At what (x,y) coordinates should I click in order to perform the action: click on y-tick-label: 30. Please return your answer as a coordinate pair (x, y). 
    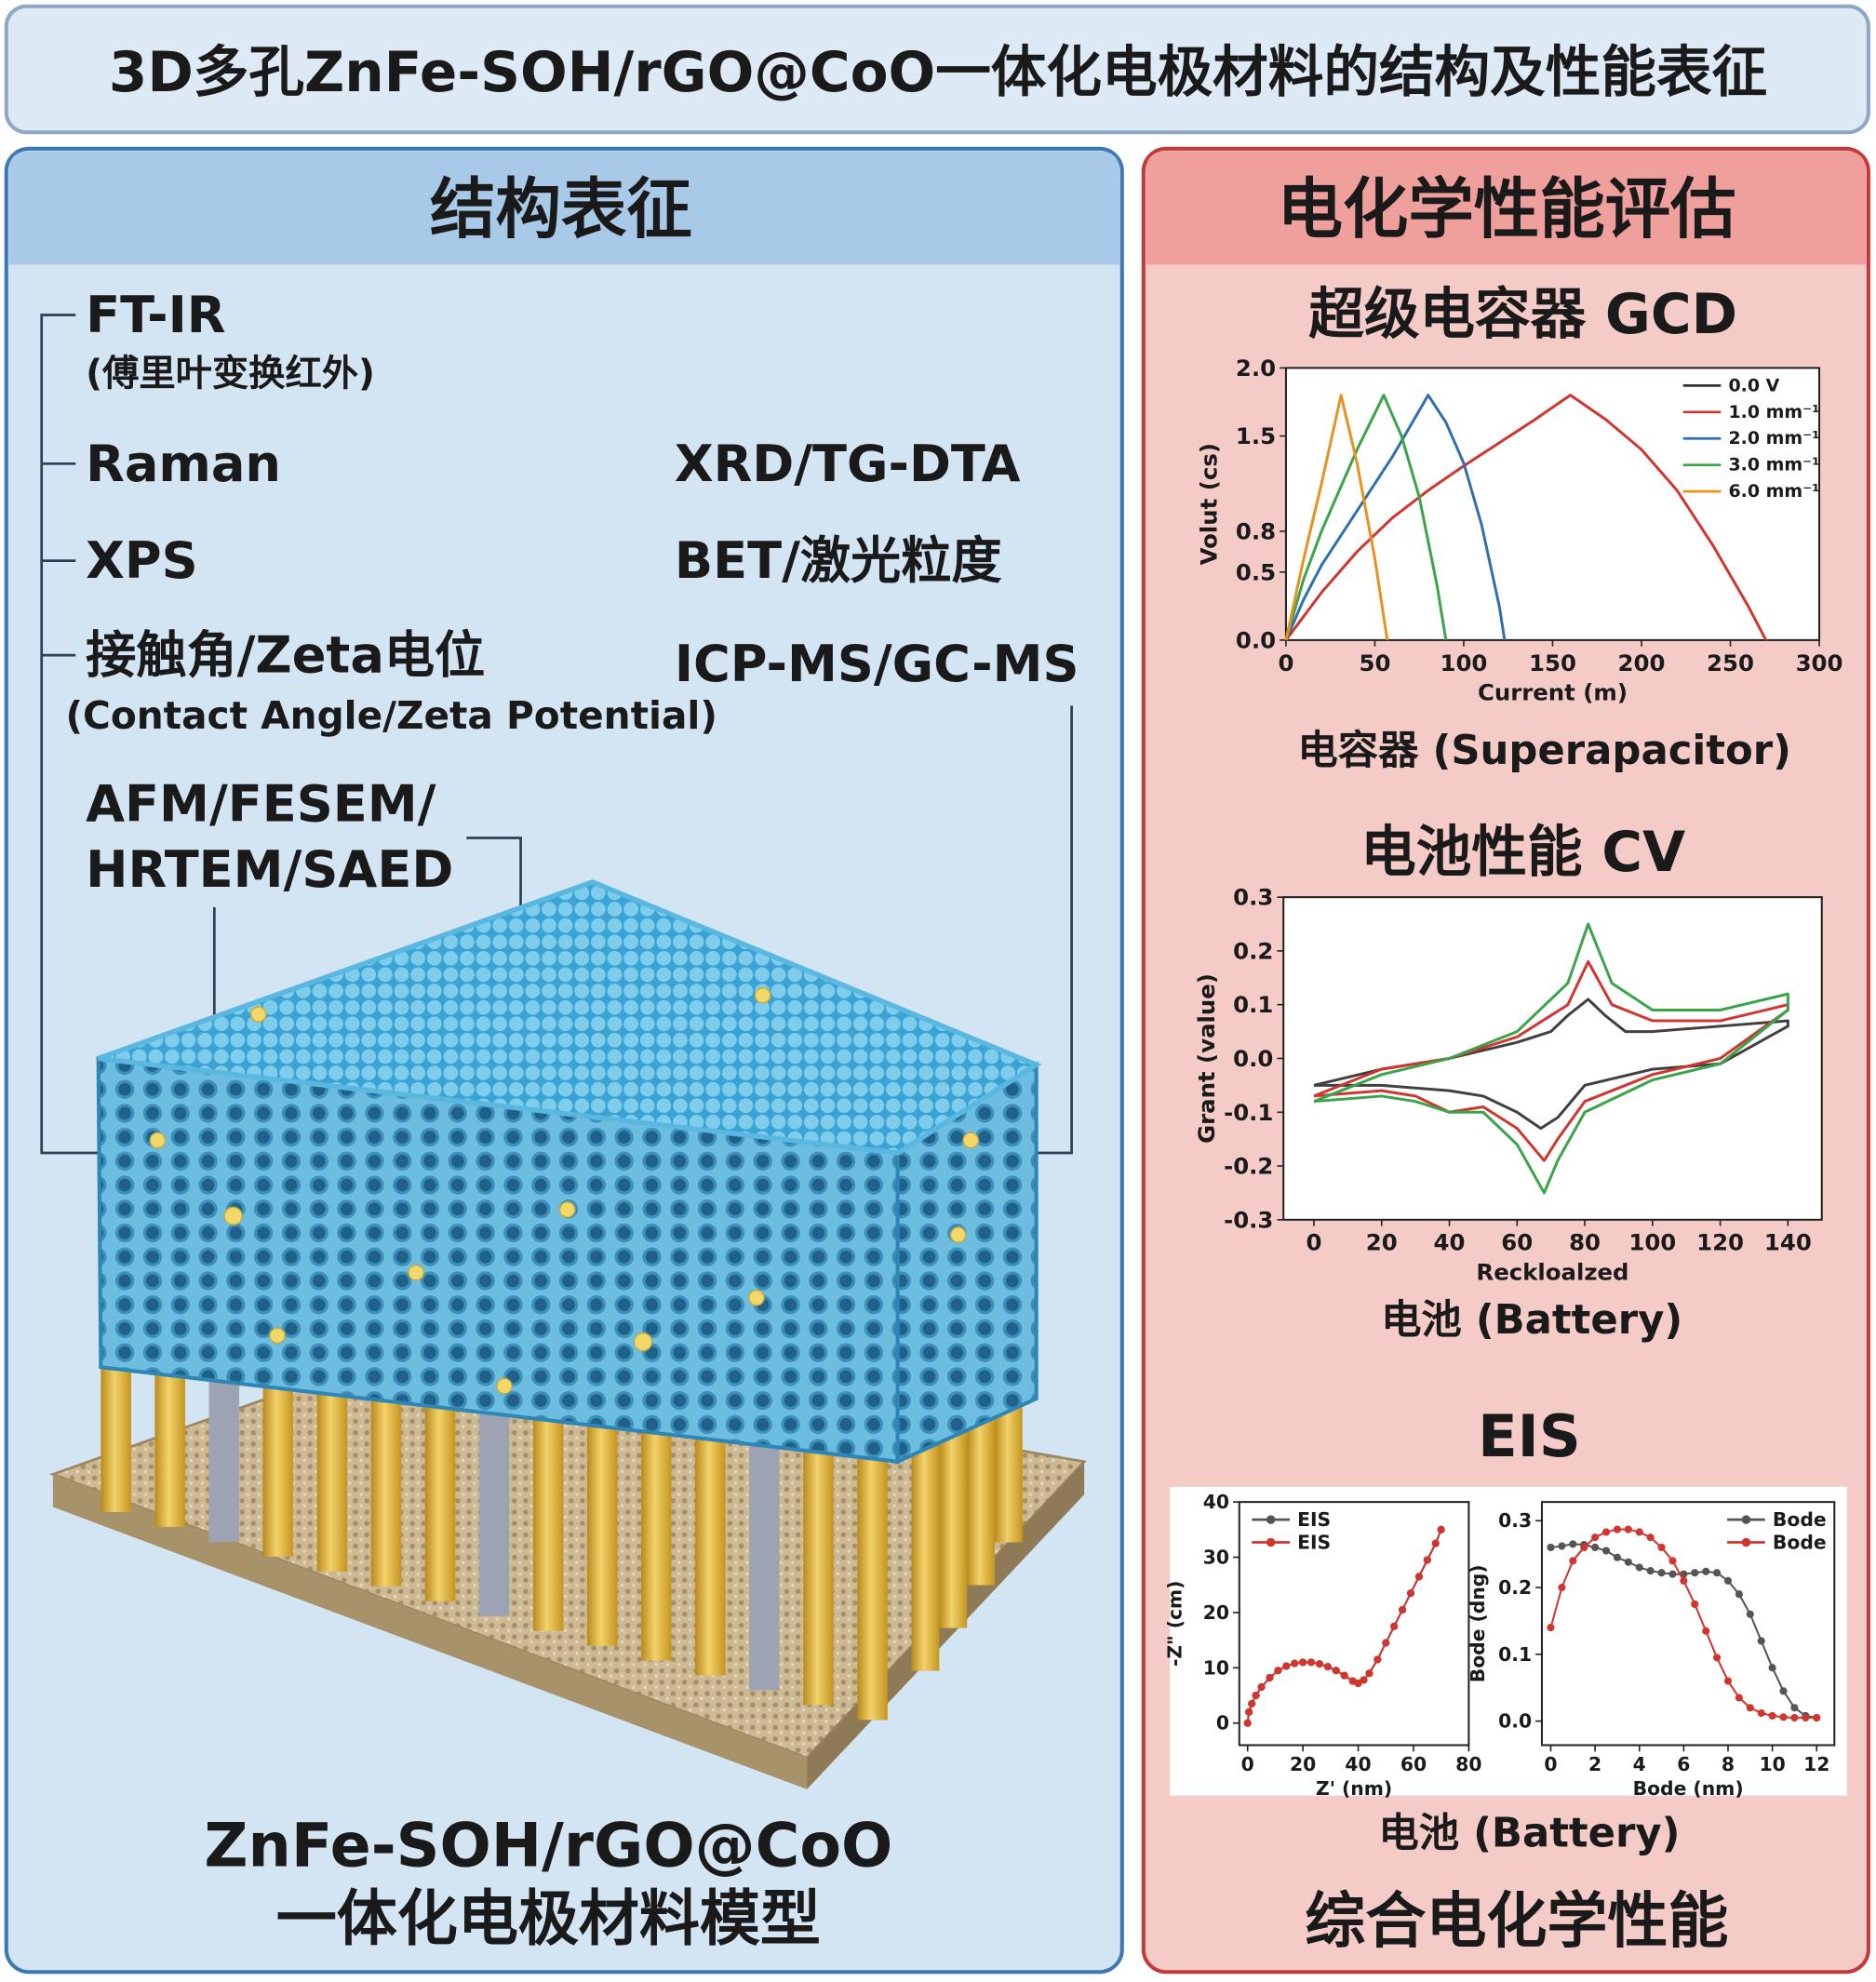
    Looking at the image, I should click on (1216, 1558).